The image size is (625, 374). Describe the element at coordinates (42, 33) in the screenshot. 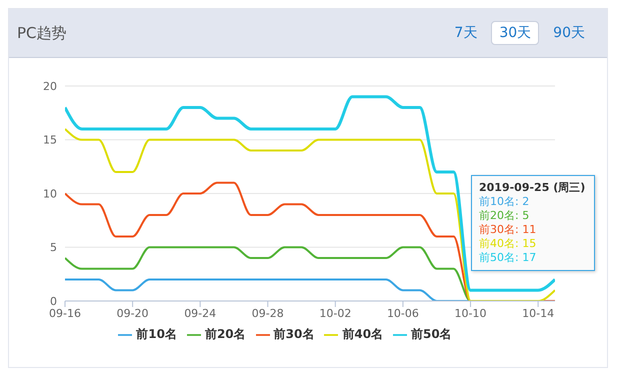

I see `chart-title: PC趋势` at that location.